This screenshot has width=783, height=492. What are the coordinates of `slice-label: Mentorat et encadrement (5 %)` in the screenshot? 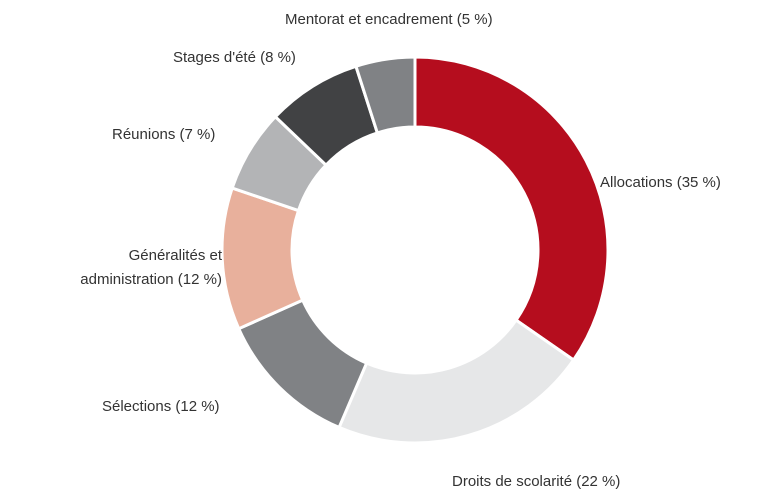 It's located at (389, 19).